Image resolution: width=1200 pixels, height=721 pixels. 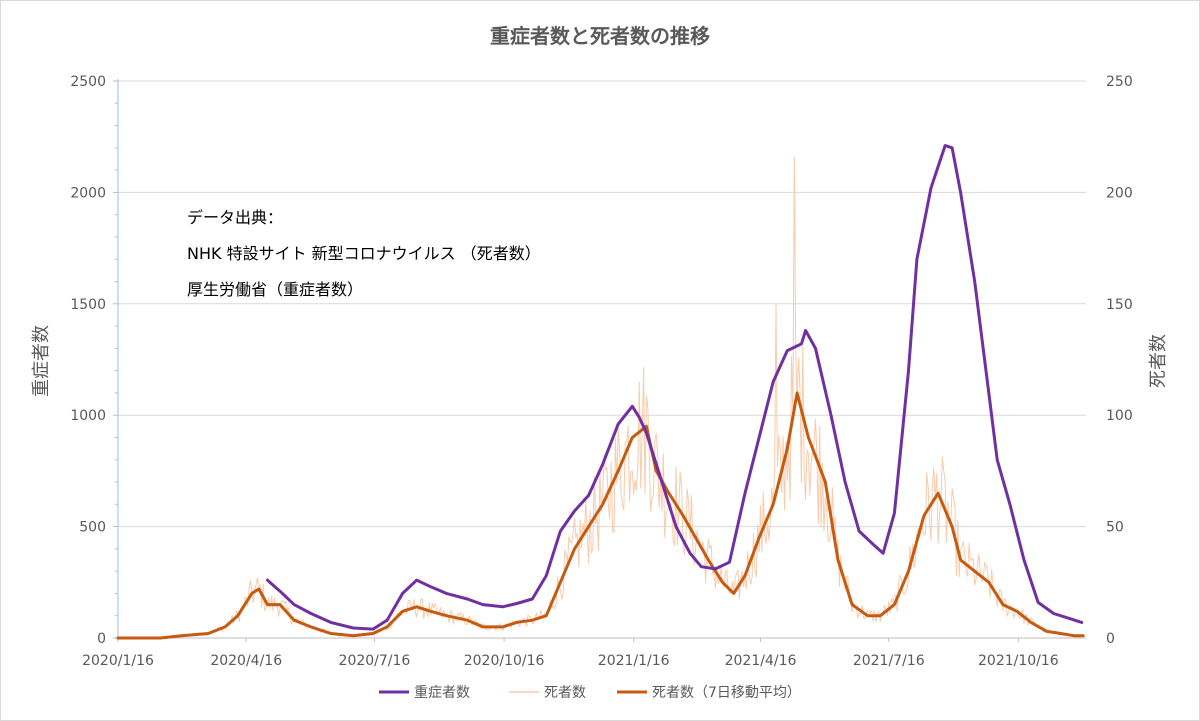 What do you see at coordinates (726, 693) in the screenshot?
I see `legend-label-deaths-avg: 死者数（7日移動平均）` at bounding box center [726, 693].